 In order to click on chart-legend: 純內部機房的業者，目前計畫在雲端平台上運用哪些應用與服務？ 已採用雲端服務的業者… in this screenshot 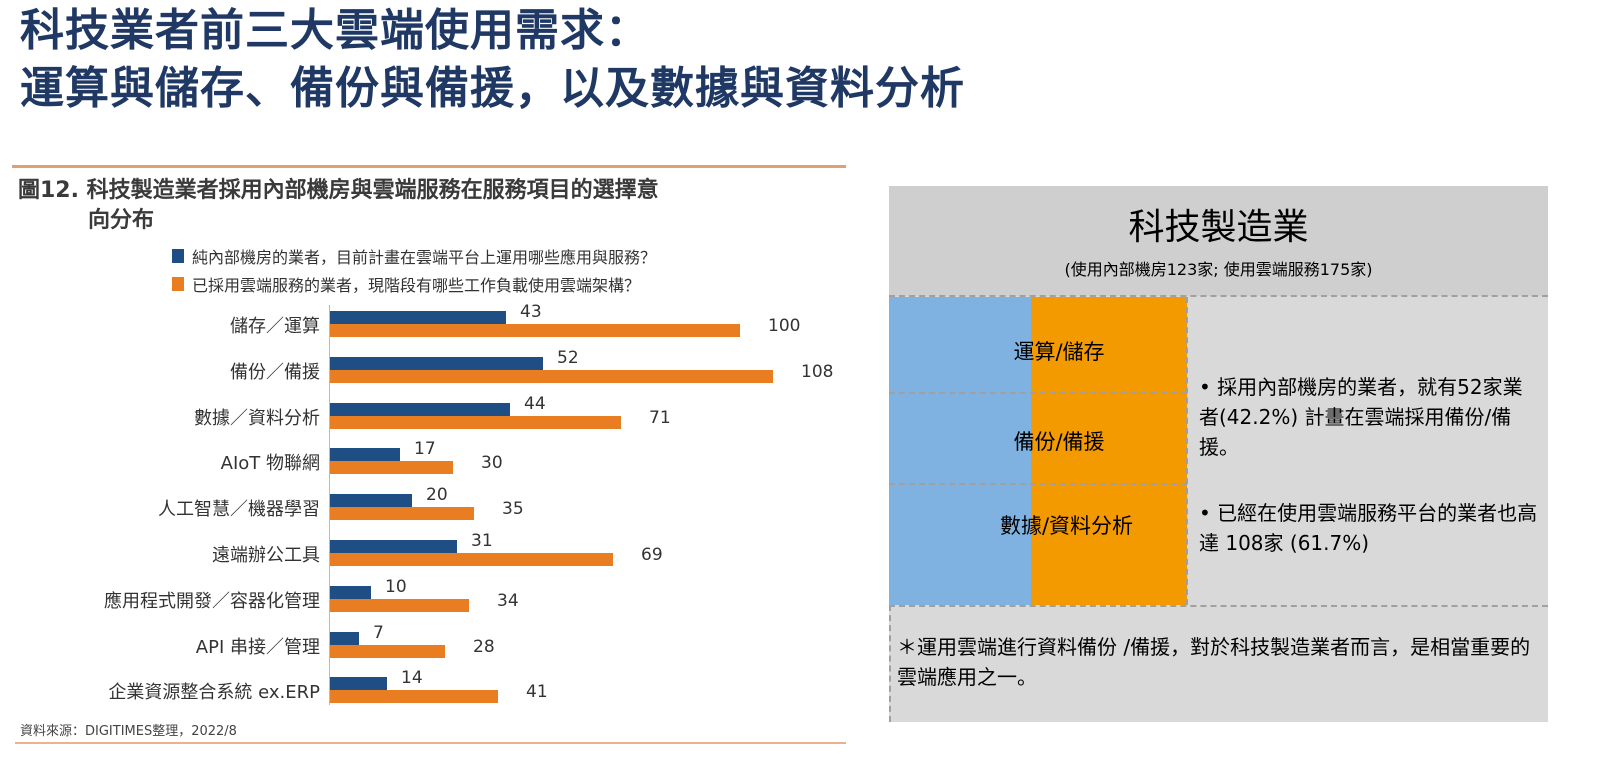, I will do `click(414, 270)`.